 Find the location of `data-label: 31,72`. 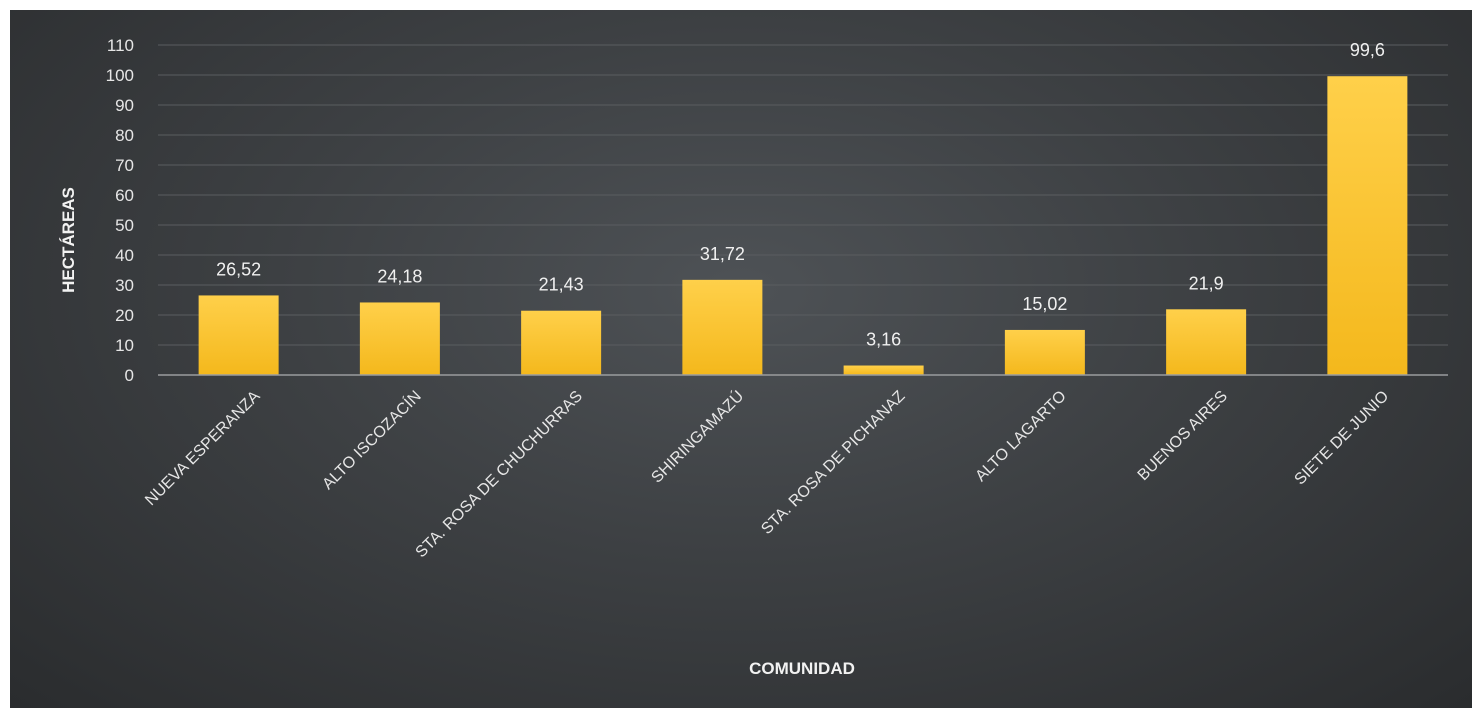

data-label: 31,72 is located at coordinates (722, 254).